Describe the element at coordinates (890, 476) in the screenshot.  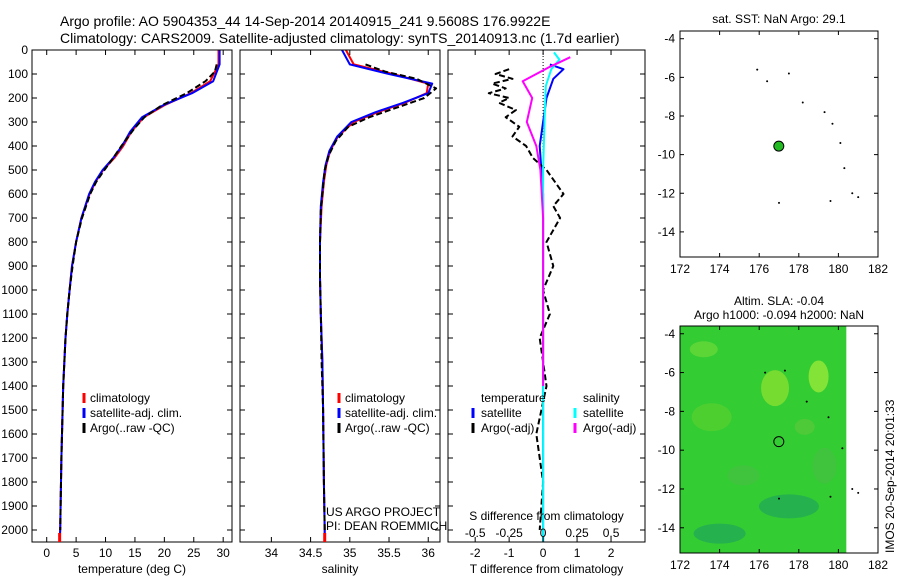
I see `imos-timestamp: IMOS 20-Sep-2014 20:01:33` at that location.